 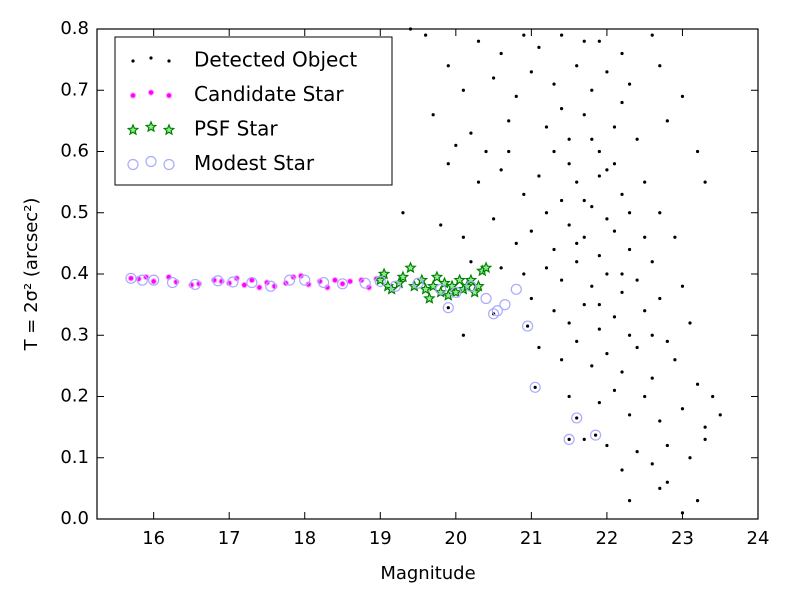 What do you see at coordinates (74, 28) in the screenshot?
I see `y-tick-label: 0.8` at bounding box center [74, 28].